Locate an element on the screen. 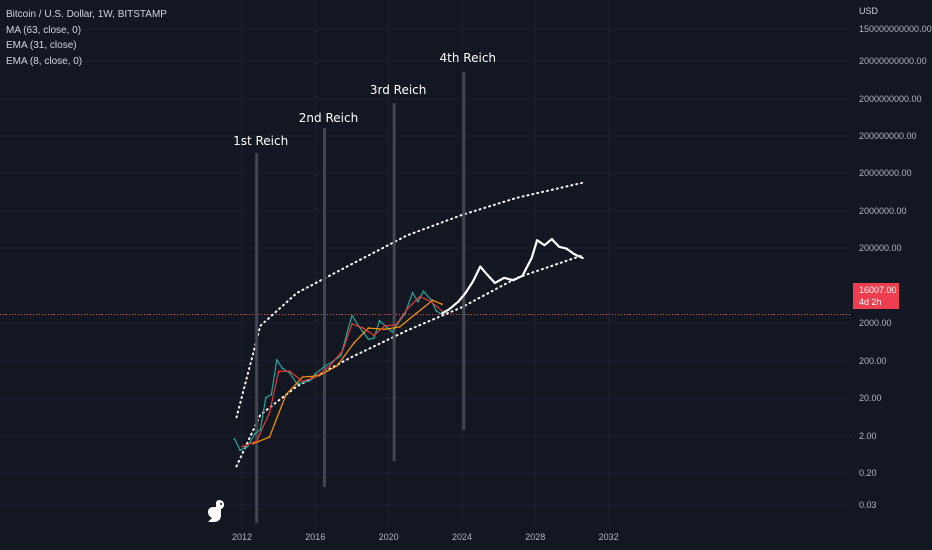 The width and height of the screenshot is (932, 550). current-price-value: 16007.00 is located at coordinates (878, 290).